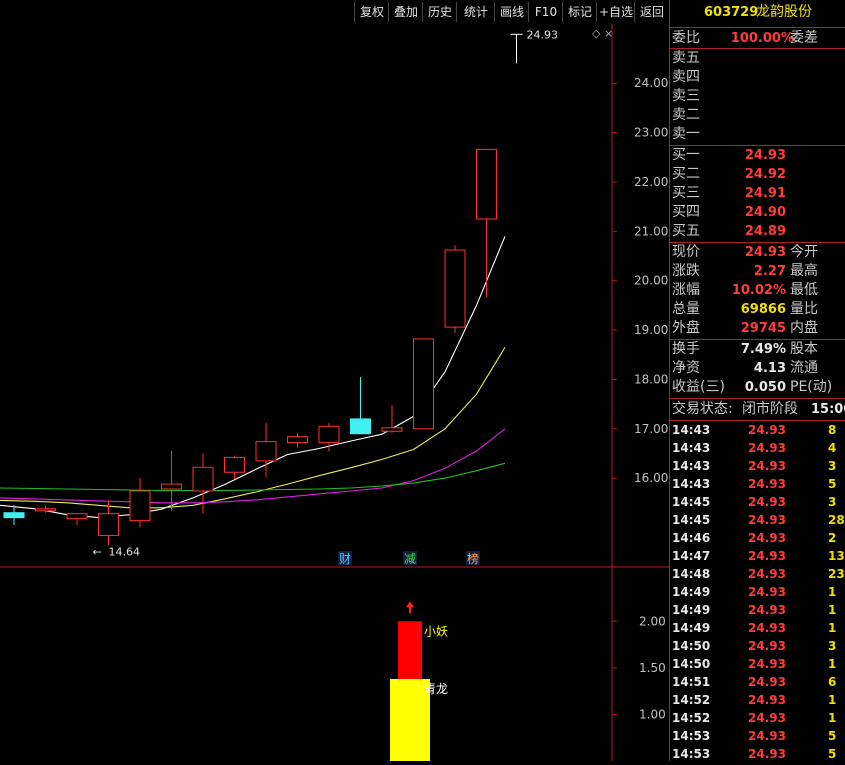 Image resolution: width=845 pixels, height=765 pixels. Describe the element at coordinates (345, 559) in the screenshot. I see `event-marker-0: 财` at that location.